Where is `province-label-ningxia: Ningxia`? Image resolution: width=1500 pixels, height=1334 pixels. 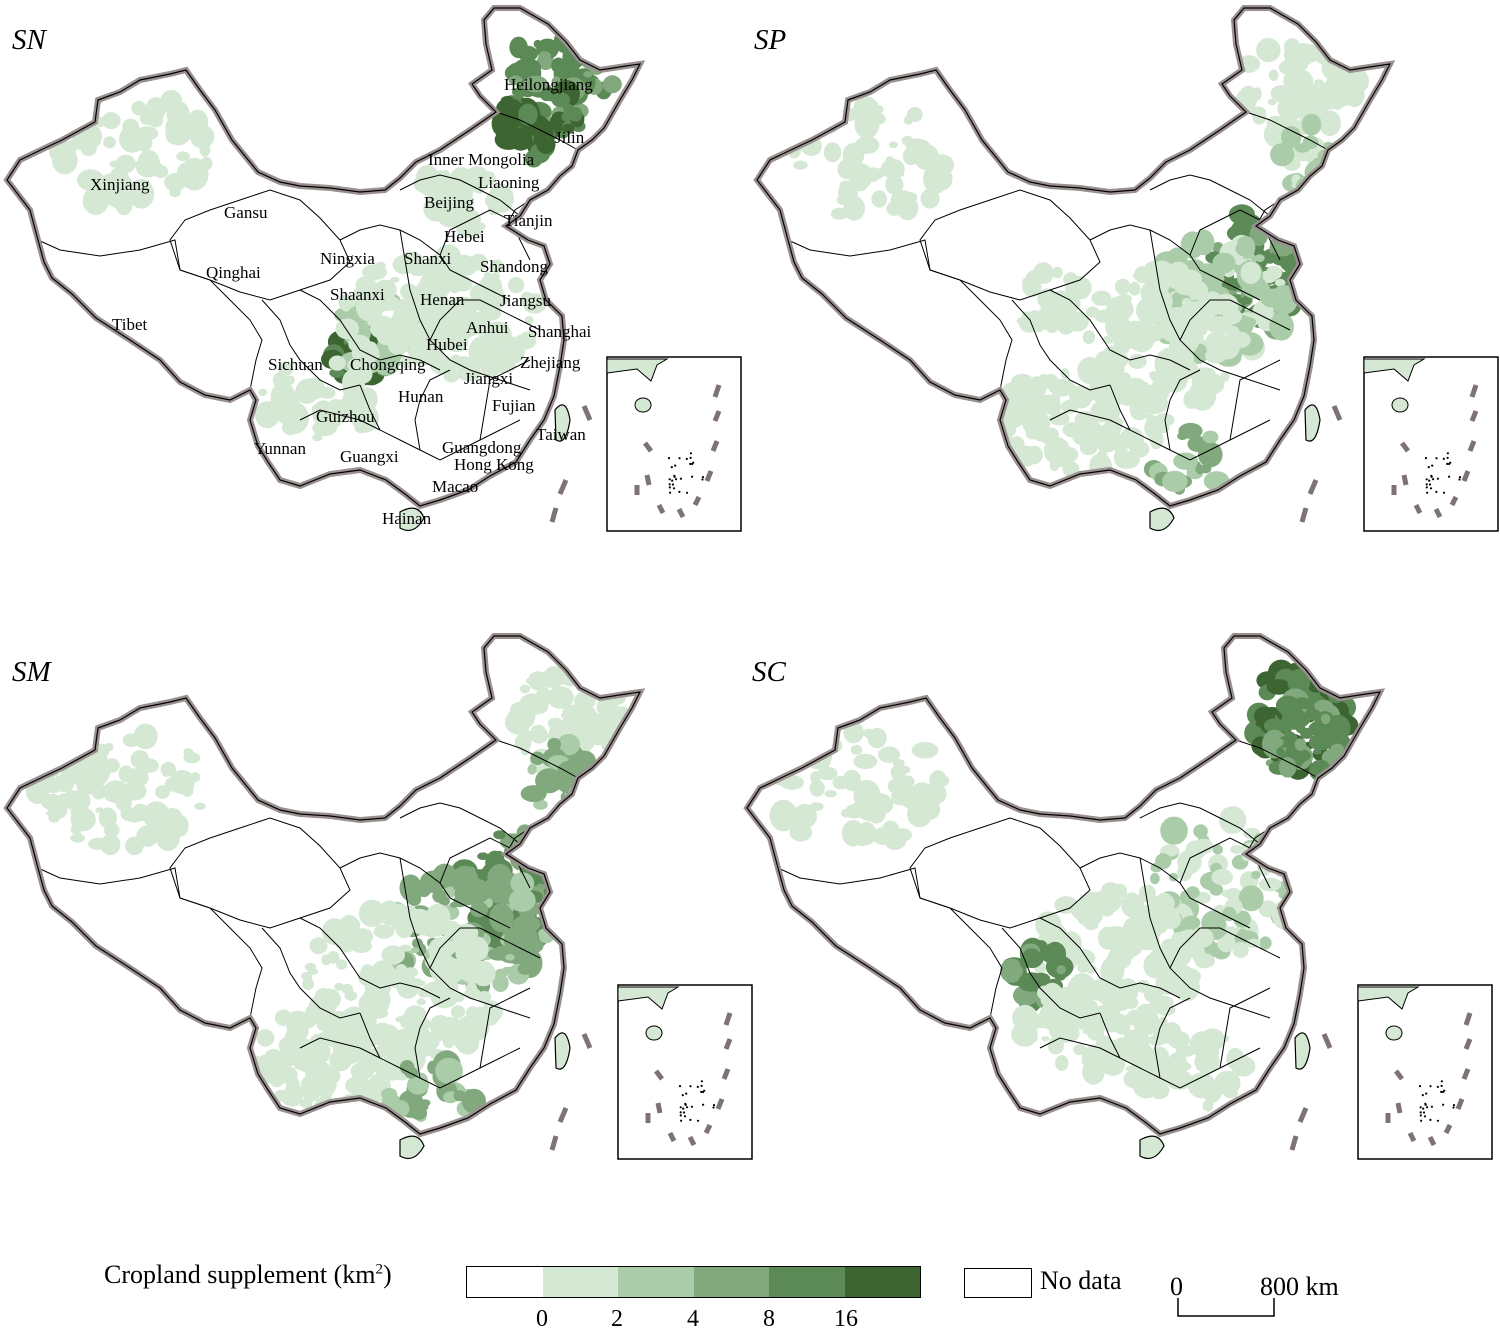
province-label-ningxia: Ningxia is located at coordinates (347, 258).